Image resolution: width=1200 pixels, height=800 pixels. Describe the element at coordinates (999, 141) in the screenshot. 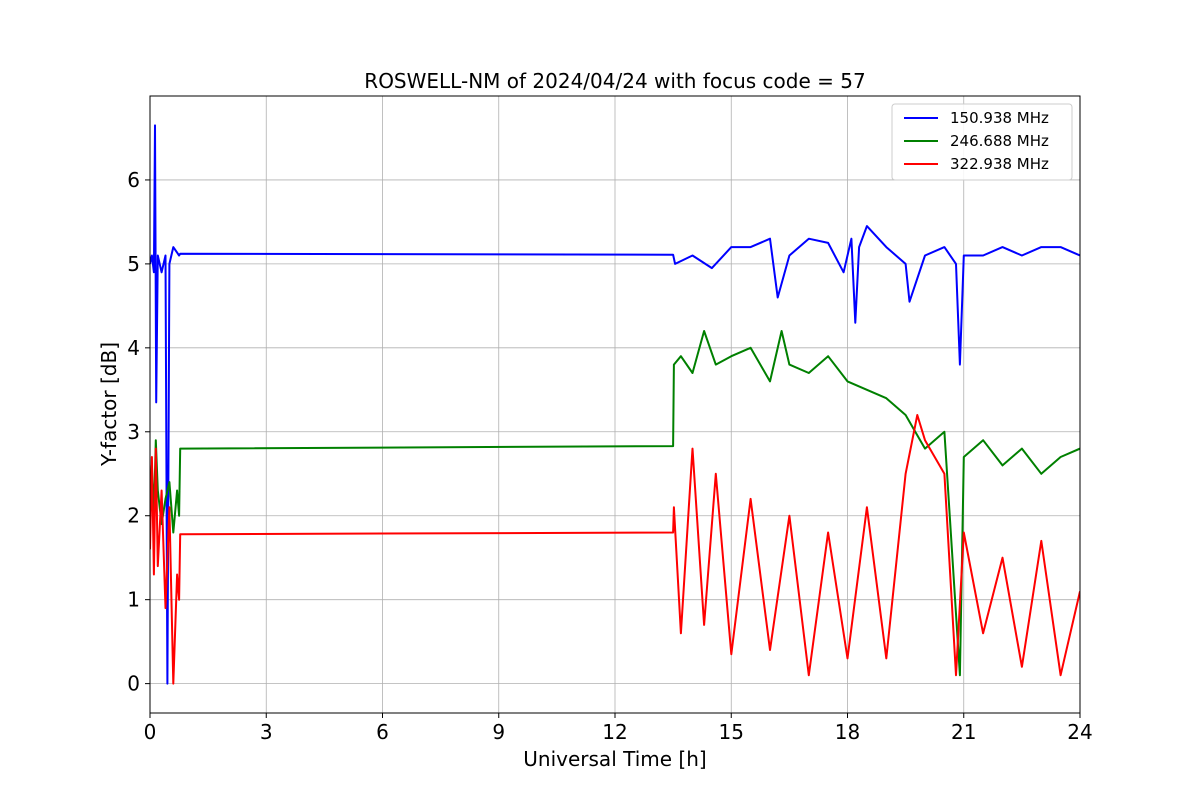

I see `legend-entry-1: 246.688 MHz` at that location.